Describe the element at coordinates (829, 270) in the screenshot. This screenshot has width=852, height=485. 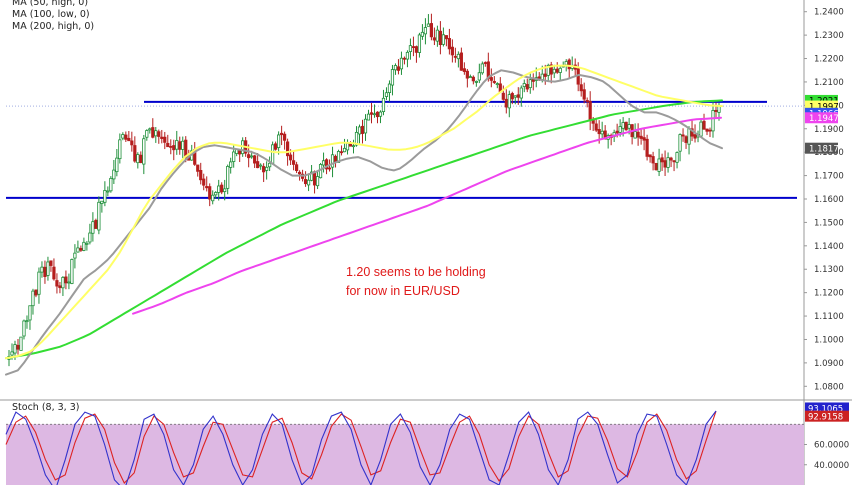
I see `price-tick-label: 1.1300` at that location.